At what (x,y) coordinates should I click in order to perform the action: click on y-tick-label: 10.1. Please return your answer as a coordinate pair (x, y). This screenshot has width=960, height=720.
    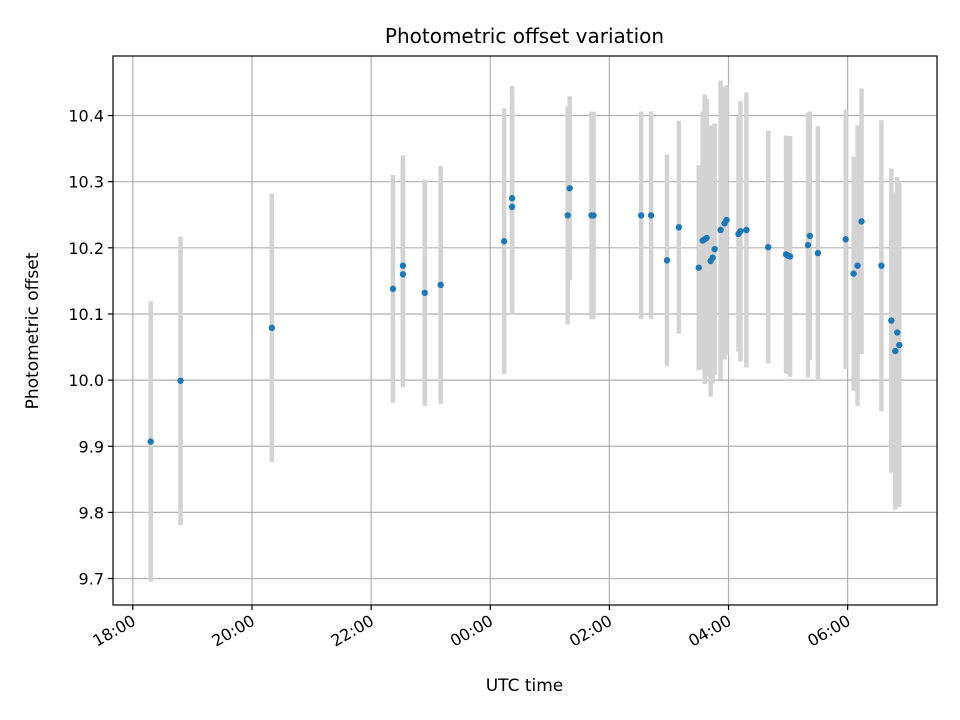
    Looking at the image, I should click on (86, 314).